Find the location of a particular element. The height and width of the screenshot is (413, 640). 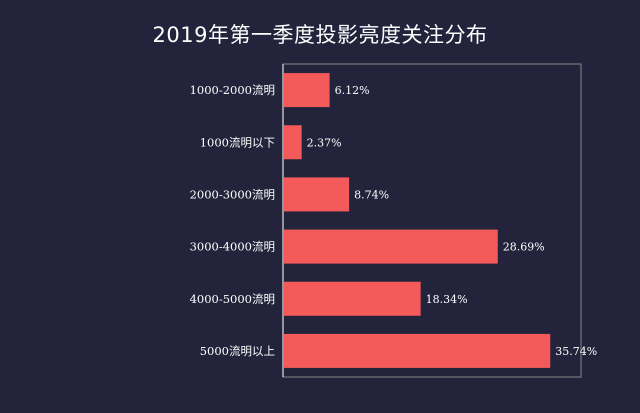

category-label-5: 4000-5000流明 is located at coordinates (232, 299).